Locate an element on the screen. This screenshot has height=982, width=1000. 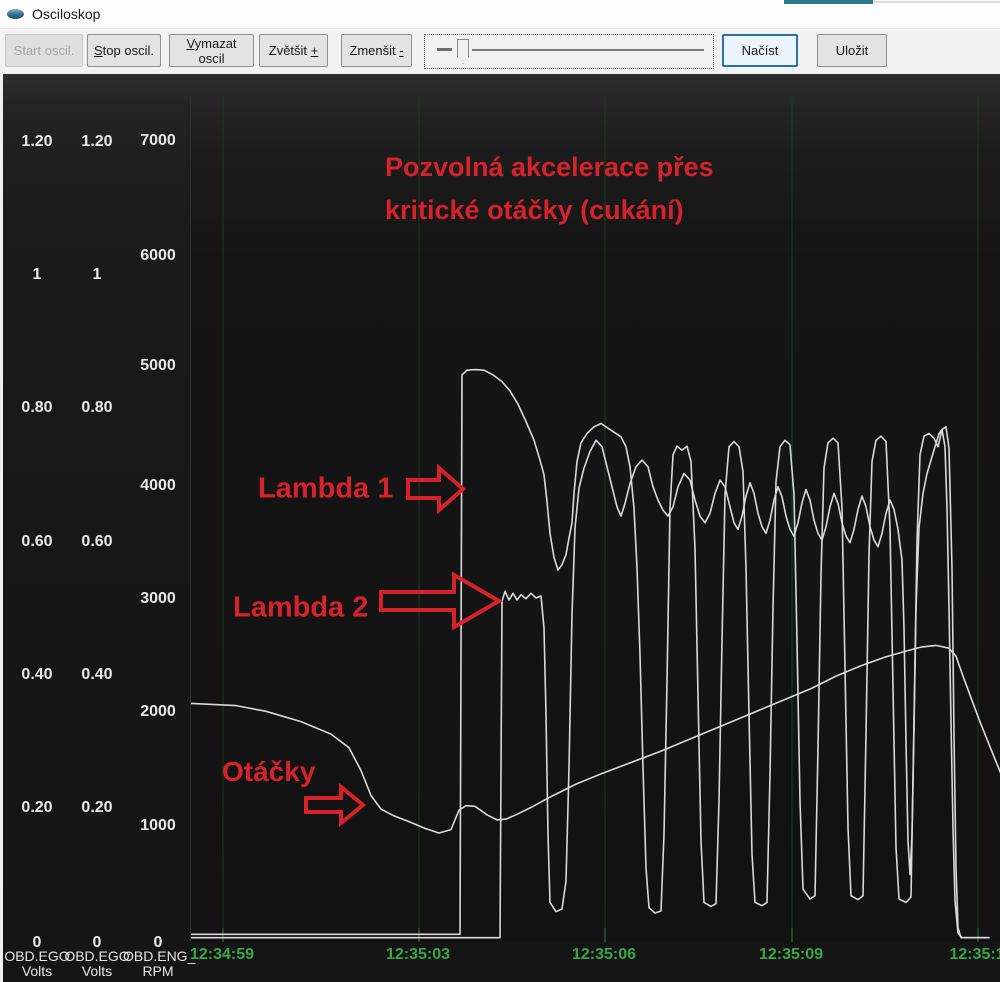
lambda2-arrow is located at coordinates (441, 601).